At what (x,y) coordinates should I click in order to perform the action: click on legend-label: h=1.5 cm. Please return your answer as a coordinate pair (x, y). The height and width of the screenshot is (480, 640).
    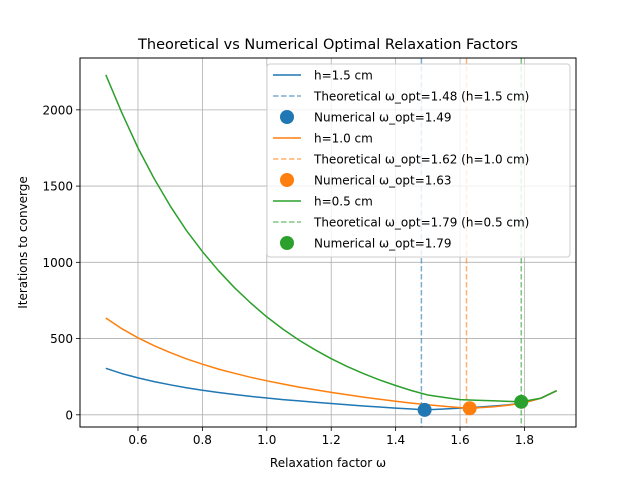
    Looking at the image, I should click on (343, 76).